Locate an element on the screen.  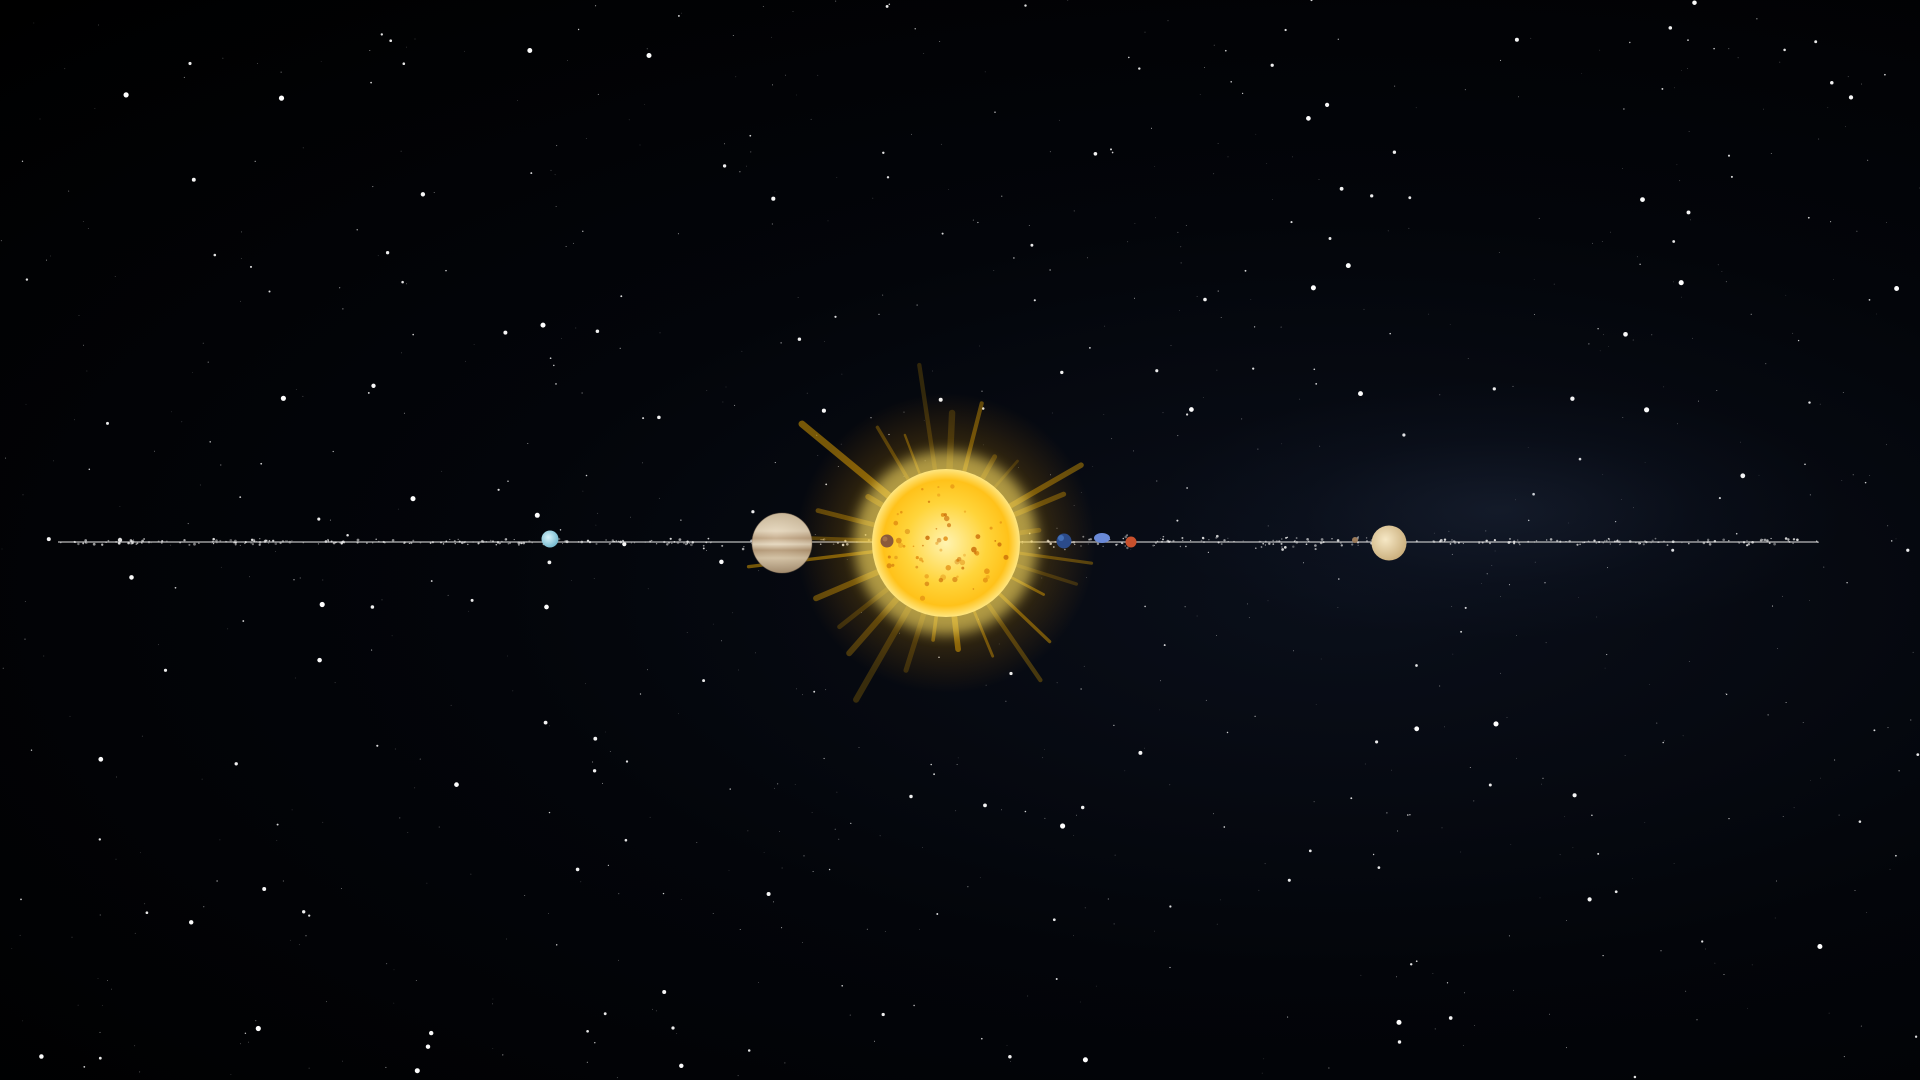
planet-venus is located at coordinates (1102, 538).